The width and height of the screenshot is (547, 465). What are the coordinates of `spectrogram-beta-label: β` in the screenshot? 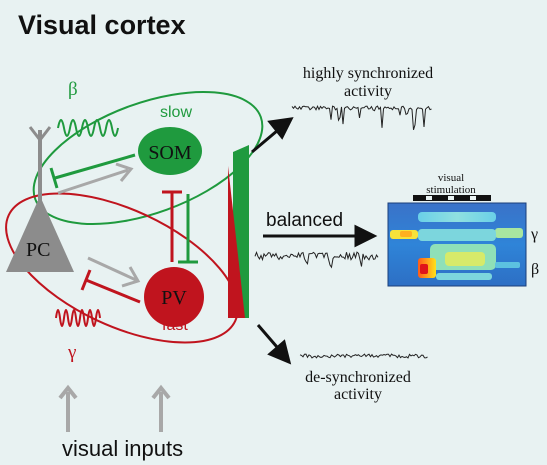 It's located at (535, 269).